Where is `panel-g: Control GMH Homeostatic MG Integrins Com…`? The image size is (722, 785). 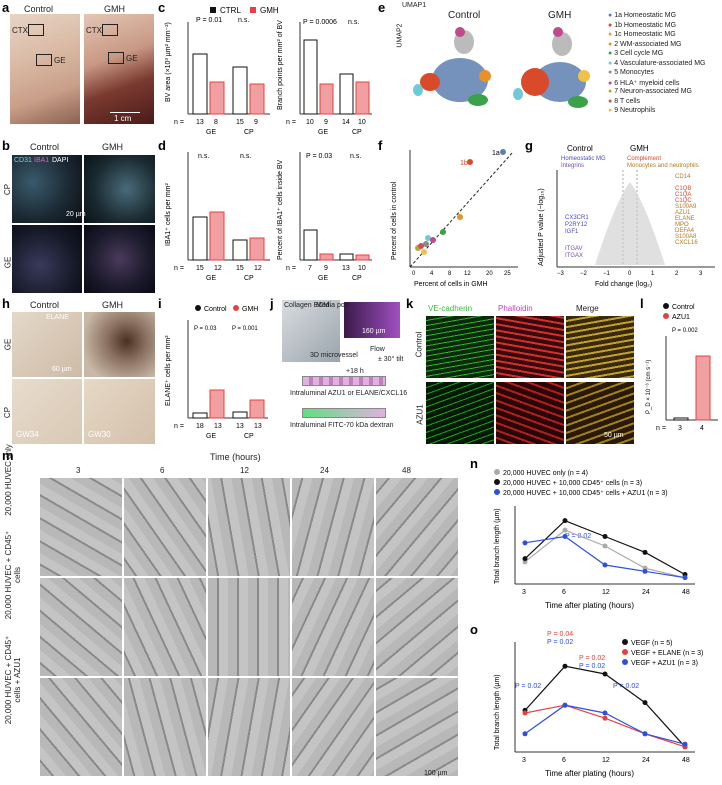 panel-g: Control GMH Homeostatic MG Integrins Com… is located at coordinates (627, 217).